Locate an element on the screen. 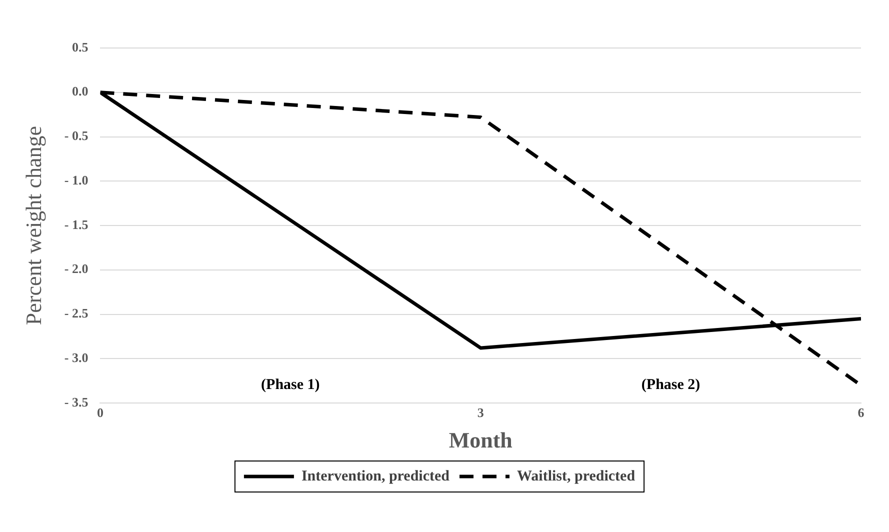 The width and height of the screenshot is (889, 532). y-axis-title: Percent weight change is located at coordinates (33, 226).